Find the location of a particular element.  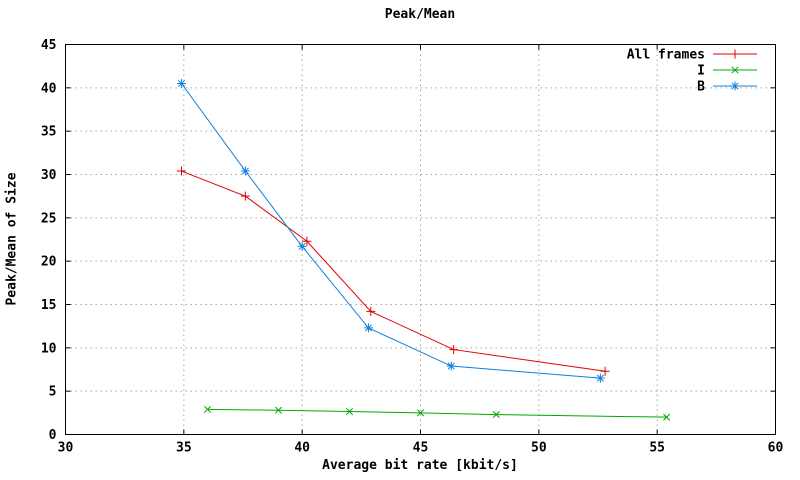

series-line-i is located at coordinates (437, 413).